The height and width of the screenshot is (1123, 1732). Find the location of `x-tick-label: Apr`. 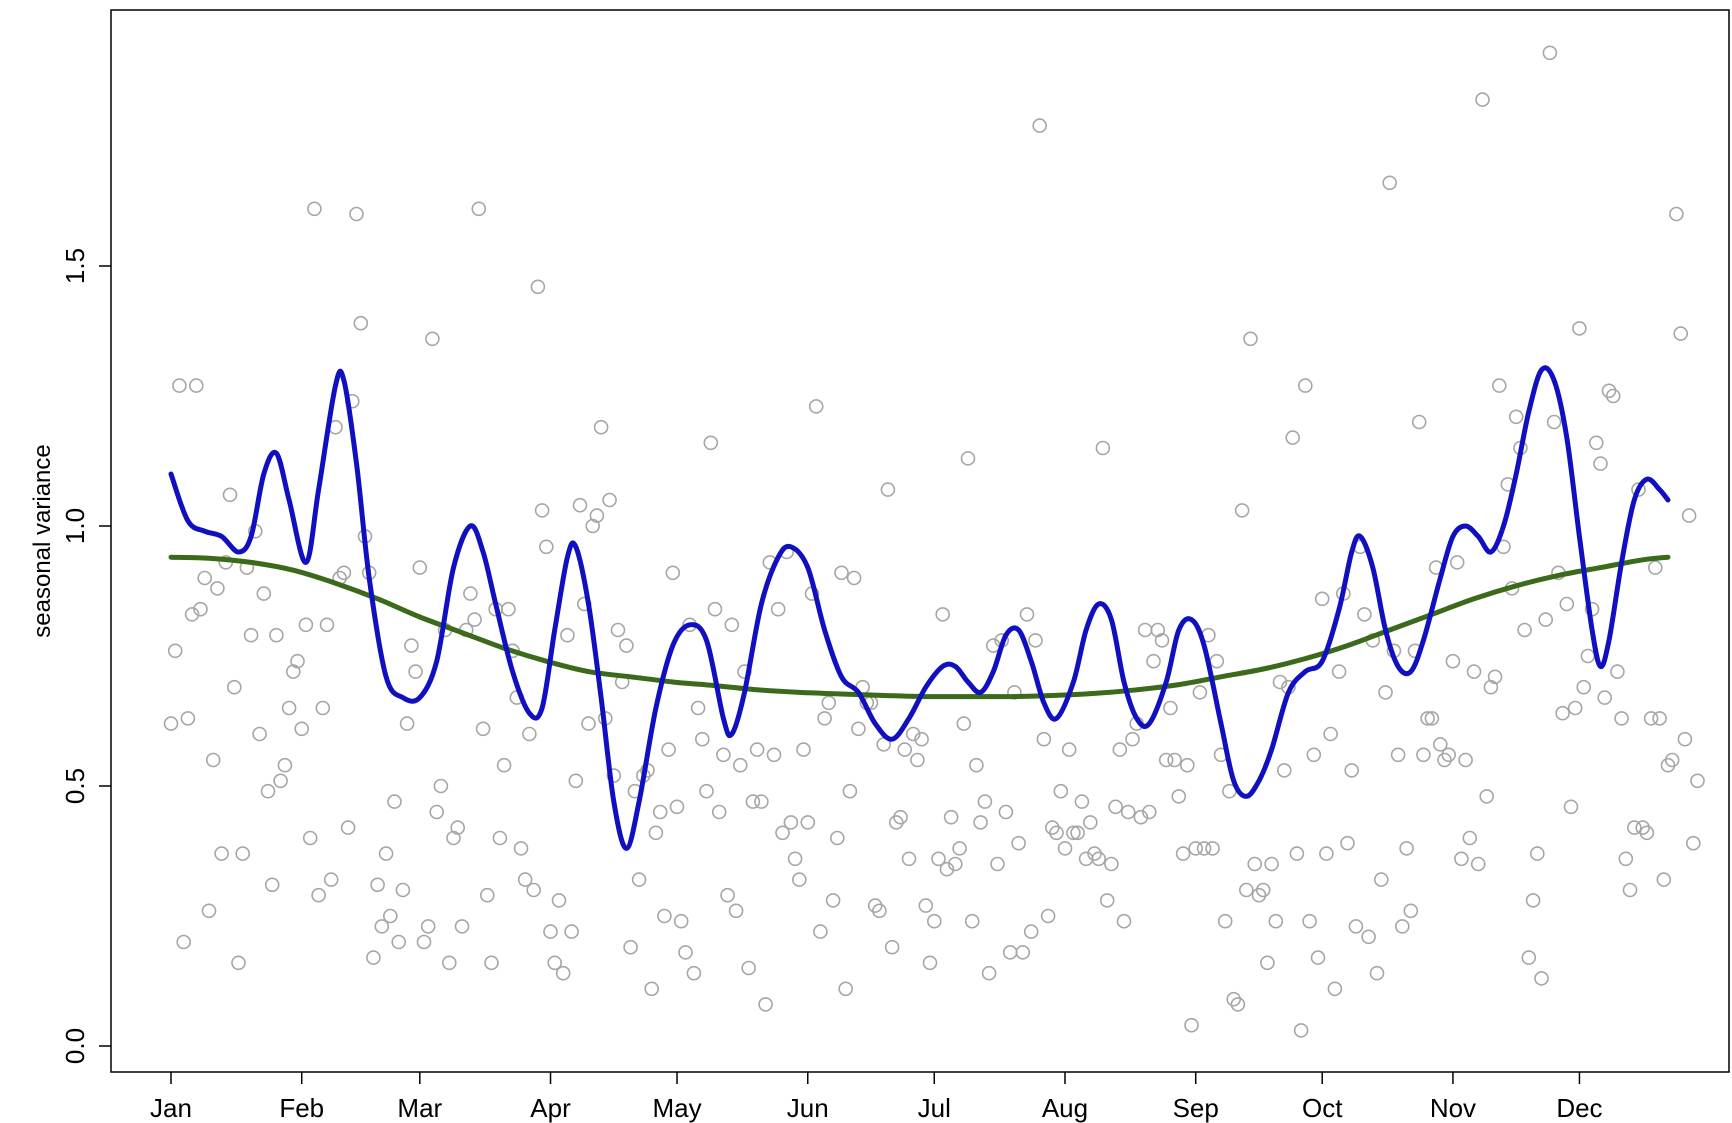

x-tick-label: Apr is located at coordinates (550, 1108).